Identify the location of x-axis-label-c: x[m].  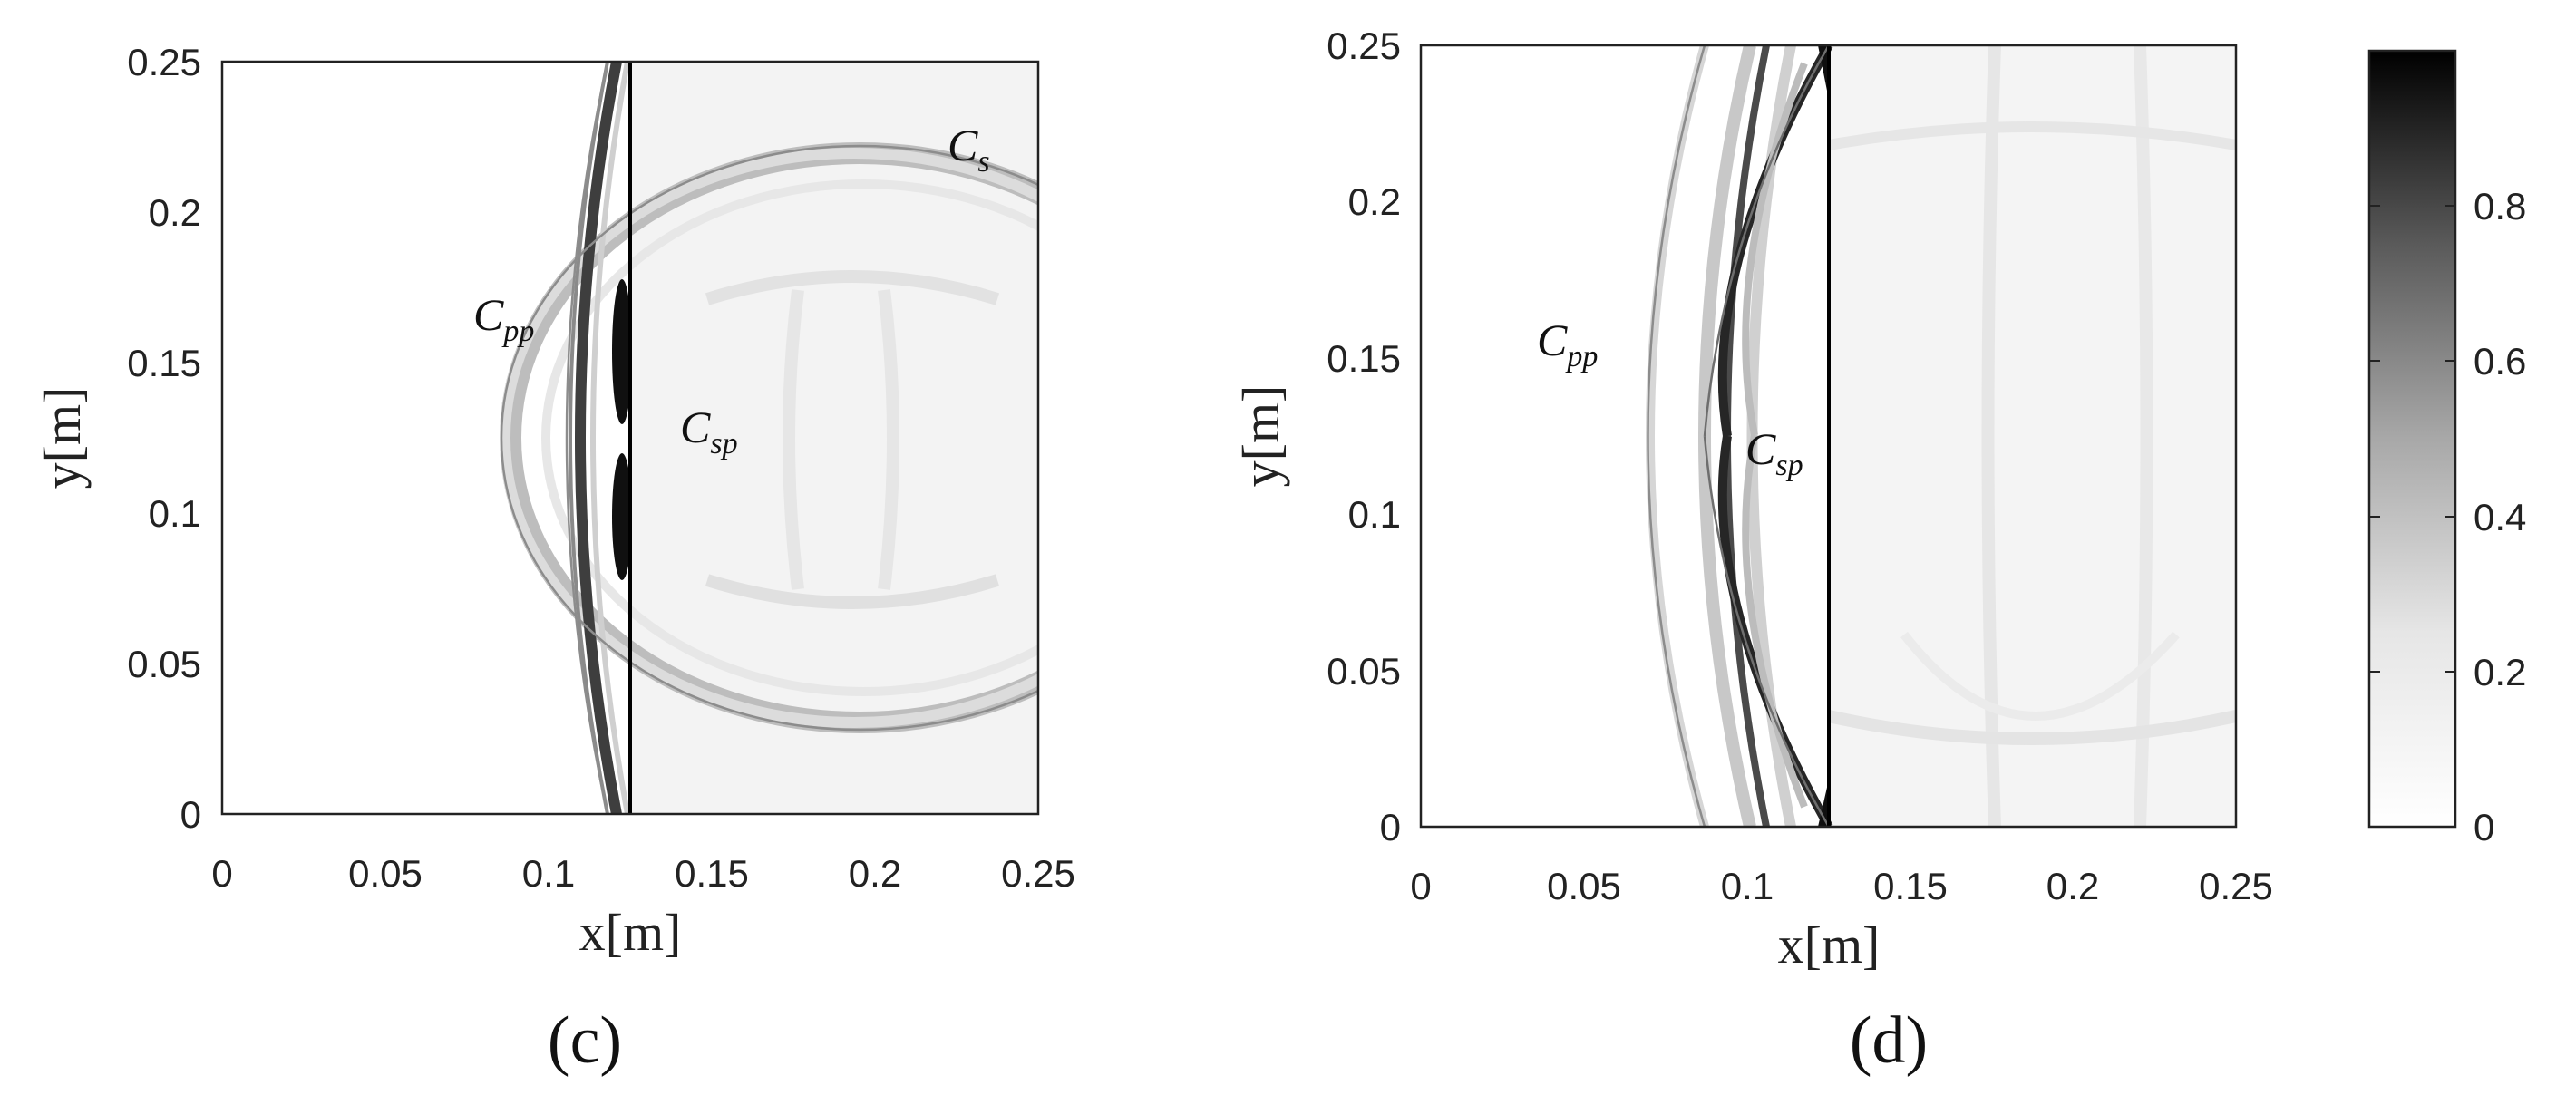
(630, 933).